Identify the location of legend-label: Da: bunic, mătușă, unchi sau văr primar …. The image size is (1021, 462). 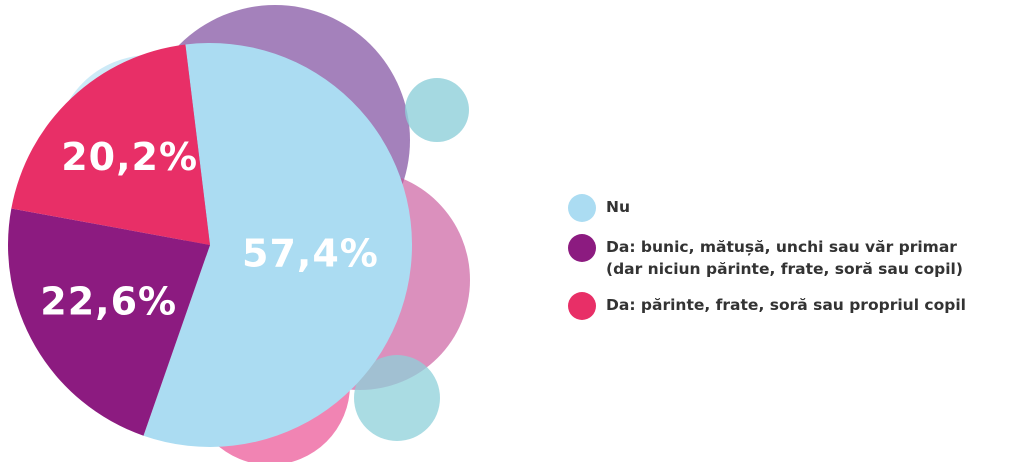
(784, 258).